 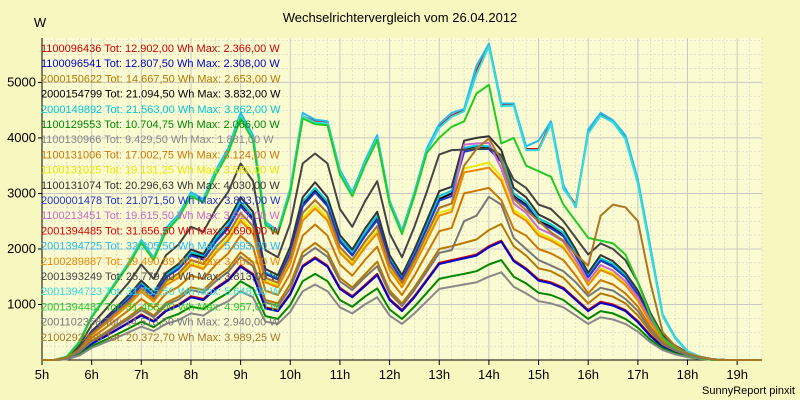 What do you see at coordinates (21, 303) in the screenshot?
I see `y-tick-label: 1000` at bounding box center [21, 303].